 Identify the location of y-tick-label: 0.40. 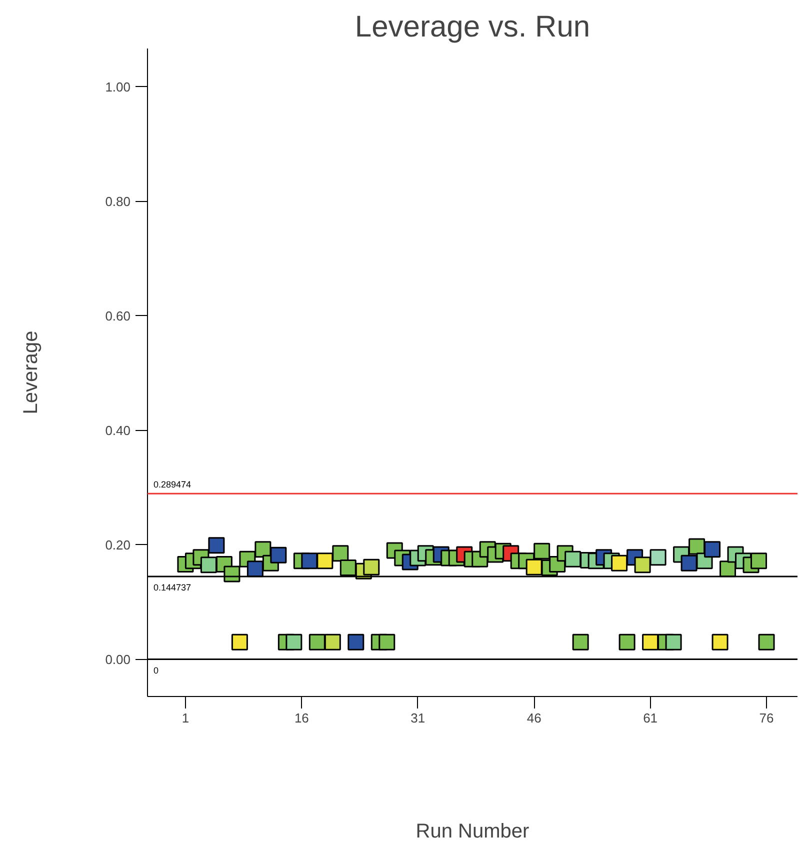
(118, 430).